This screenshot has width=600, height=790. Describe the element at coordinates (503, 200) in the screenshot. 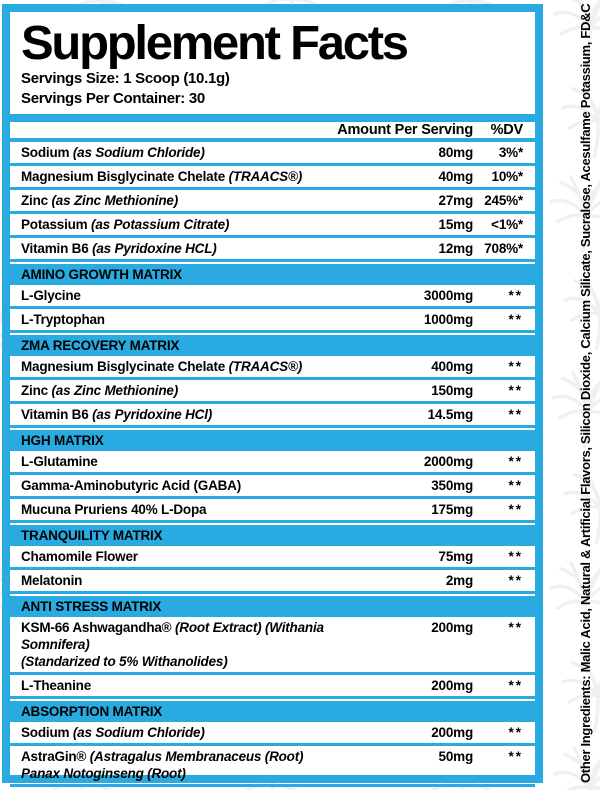

I see `ingredient-dv: 245%*` at that location.